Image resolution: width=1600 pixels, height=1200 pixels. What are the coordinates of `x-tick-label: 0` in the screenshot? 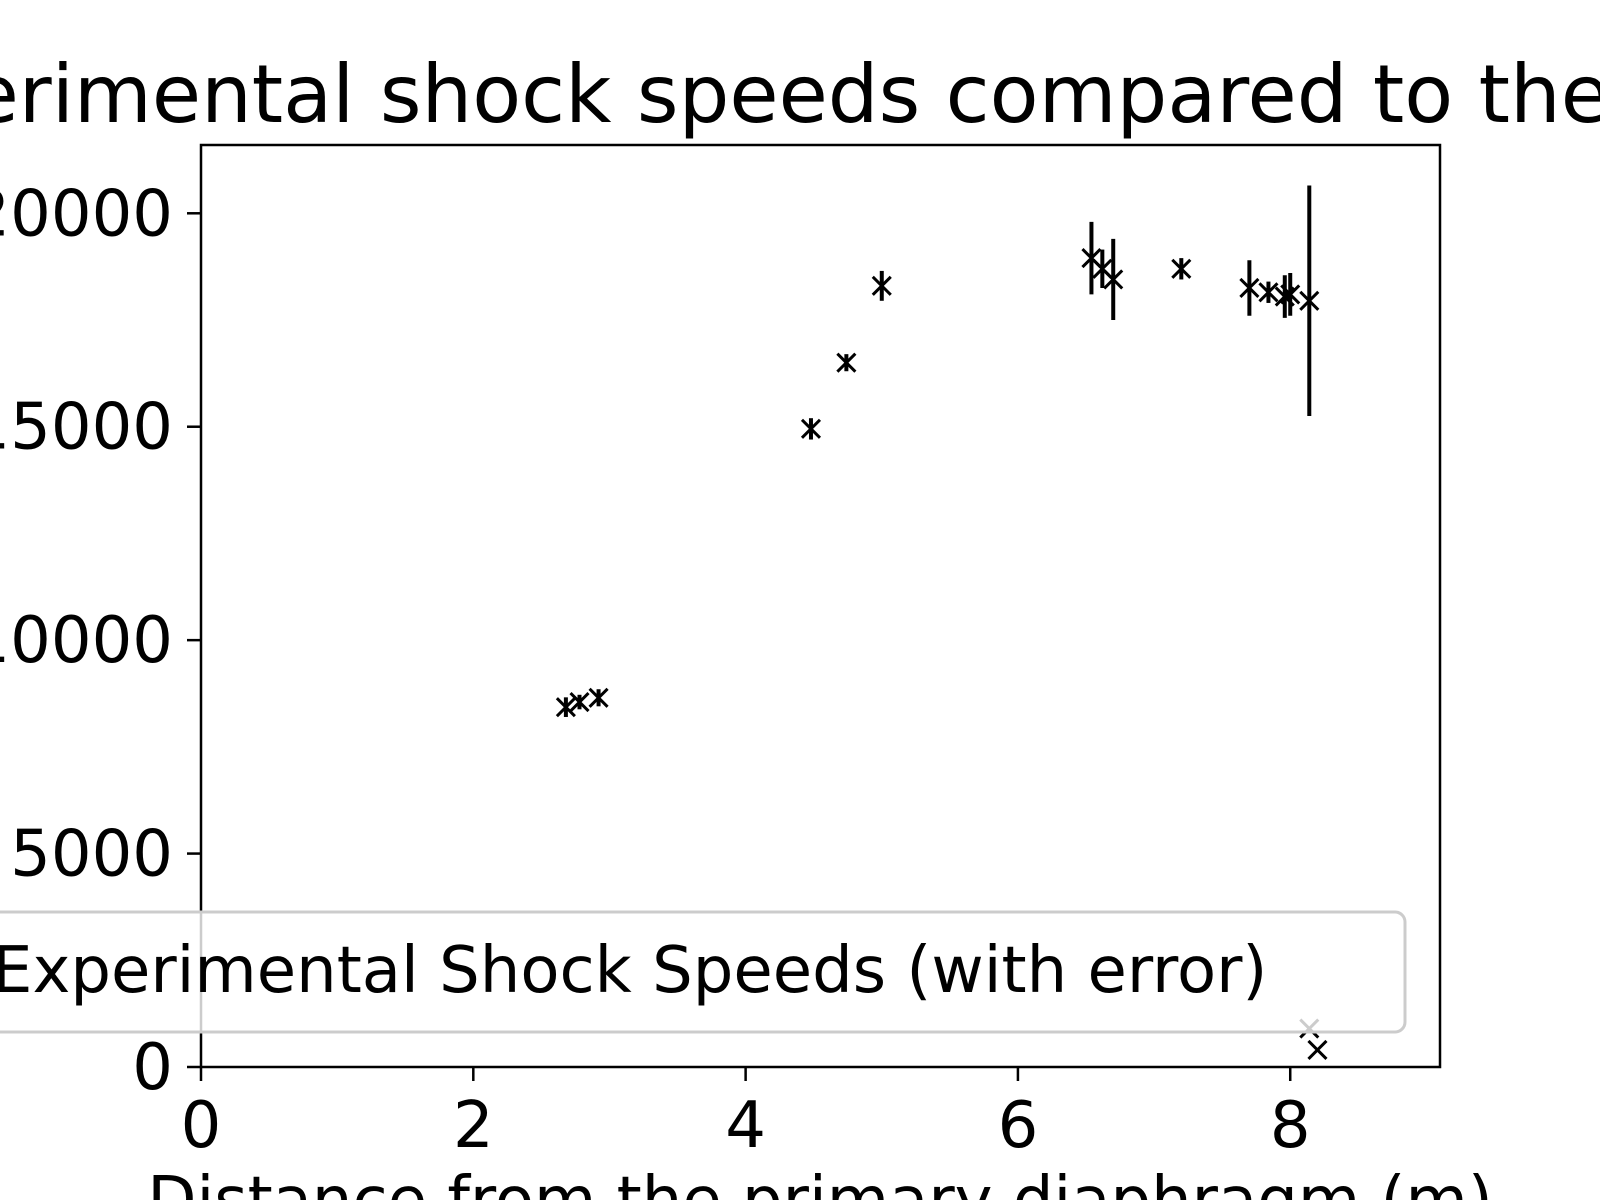 It's located at (201, 1126).